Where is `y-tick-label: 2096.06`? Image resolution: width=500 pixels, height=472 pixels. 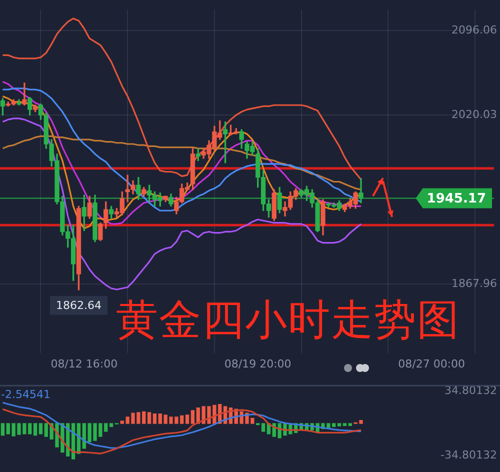
y-tick-label: 2096.06 is located at coordinates (474, 29).